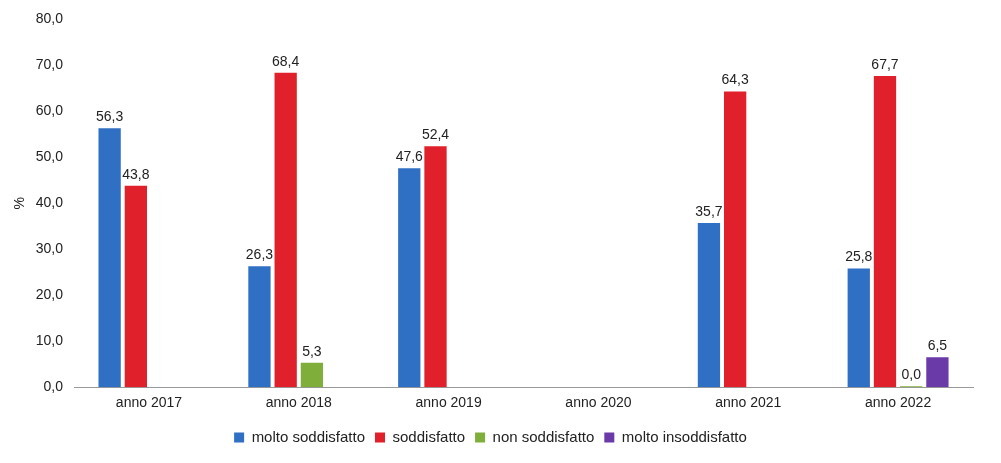  Describe the element at coordinates (748, 402) in the screenshot. I see `x-tick-label: anno 2021` at that location.